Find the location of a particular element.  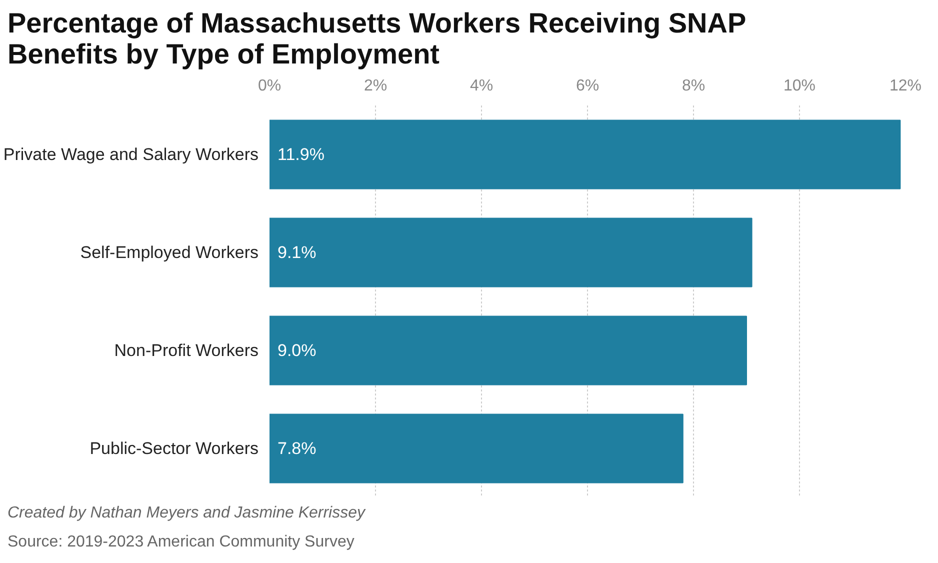

y-tick-label: Self-Employed Workers is located at coordinates (169, 252).